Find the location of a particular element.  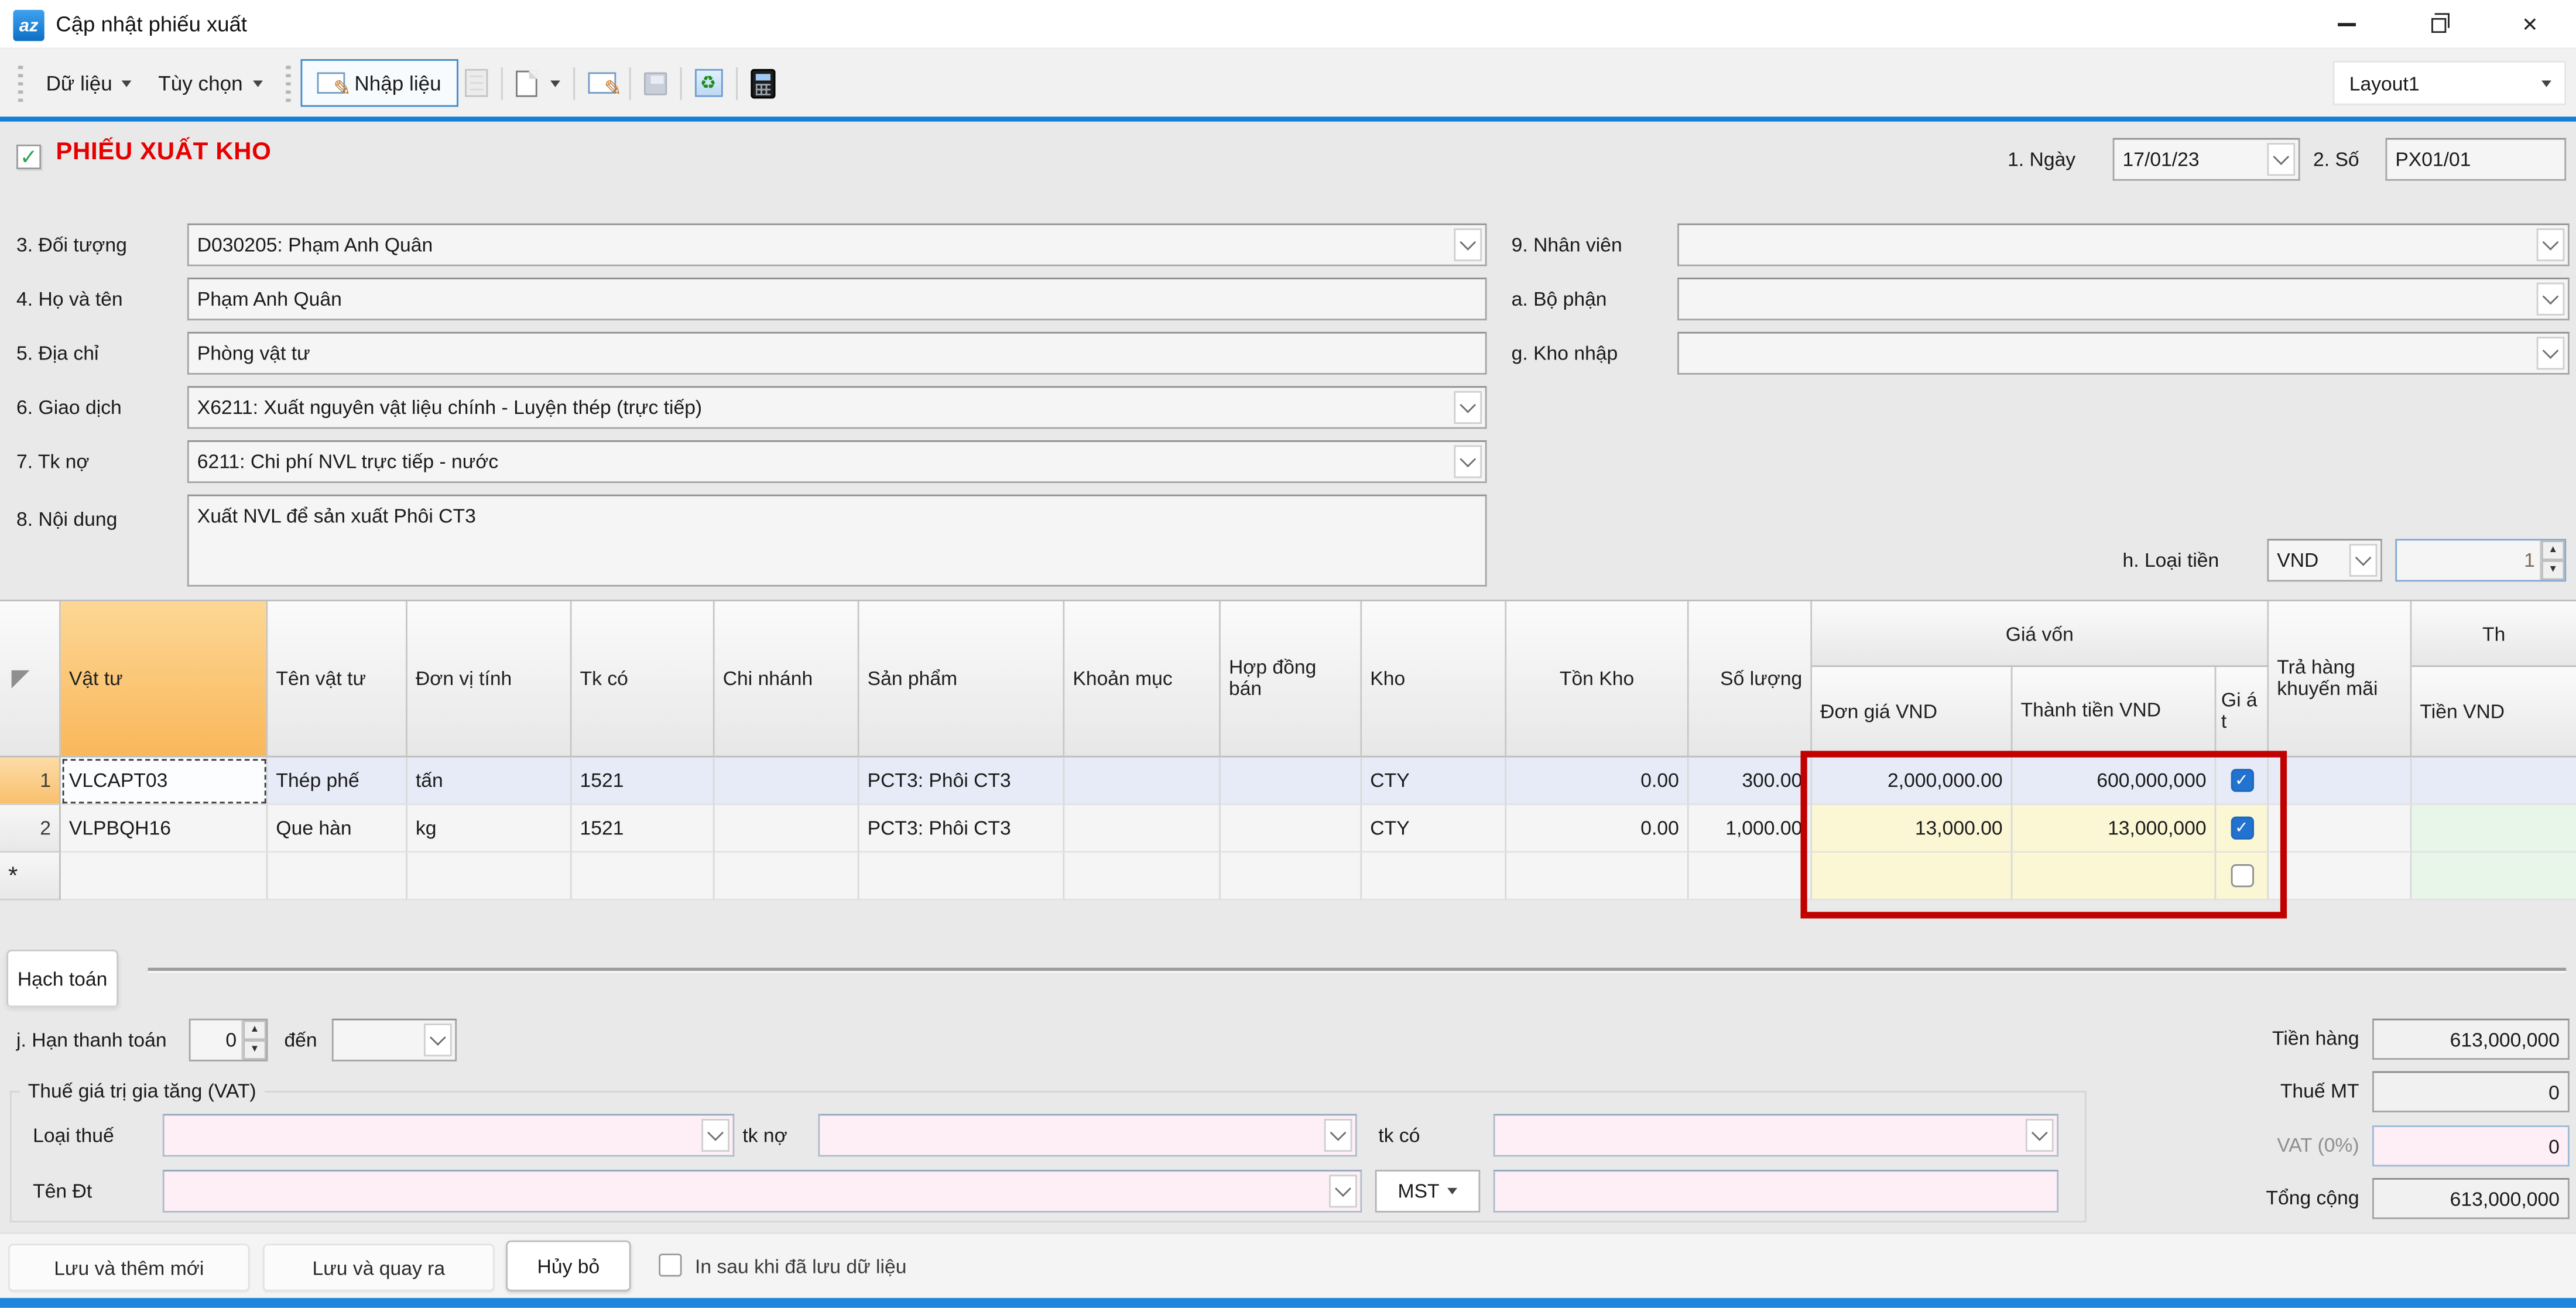

cell-vat-tu: VLCAPT03 is located at coordinates (164, 781).